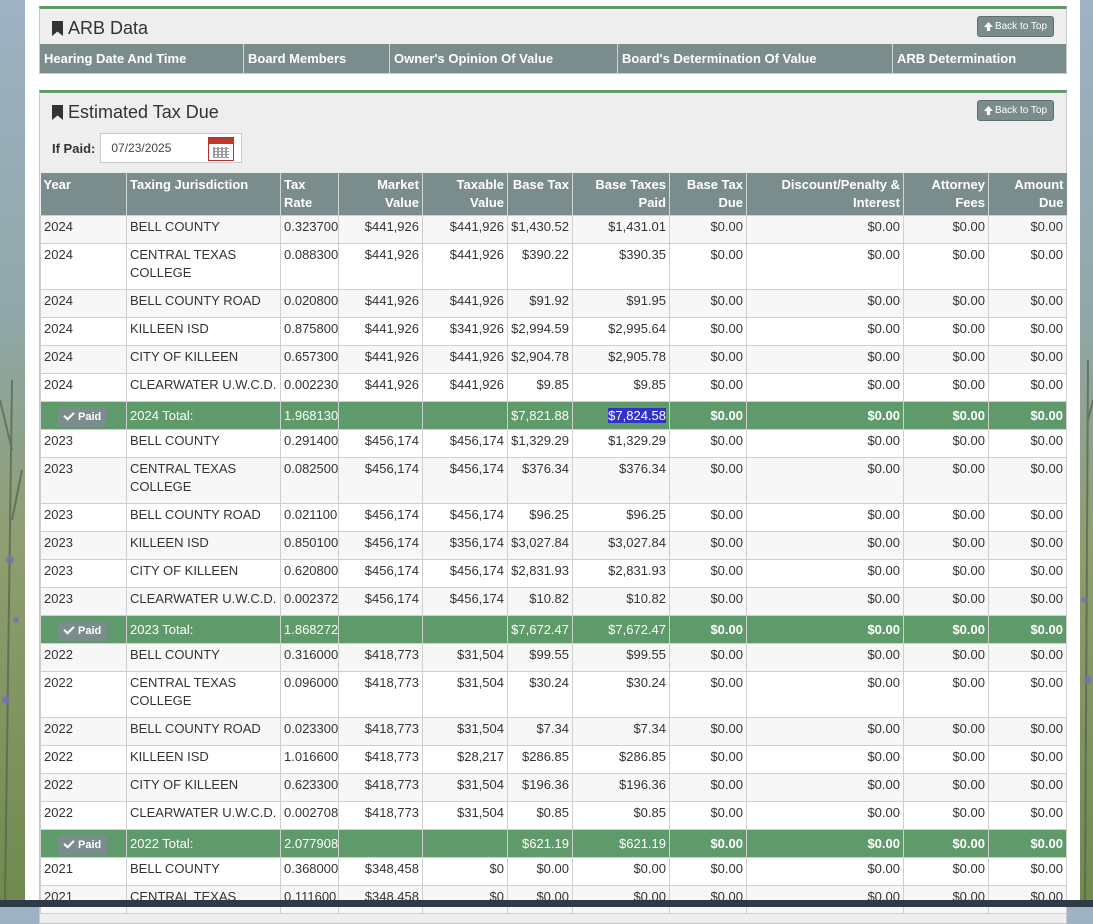  Describe the element at coordinates (621, 266) in the screenshot. I see `paid-cell: $390.35` at that location.